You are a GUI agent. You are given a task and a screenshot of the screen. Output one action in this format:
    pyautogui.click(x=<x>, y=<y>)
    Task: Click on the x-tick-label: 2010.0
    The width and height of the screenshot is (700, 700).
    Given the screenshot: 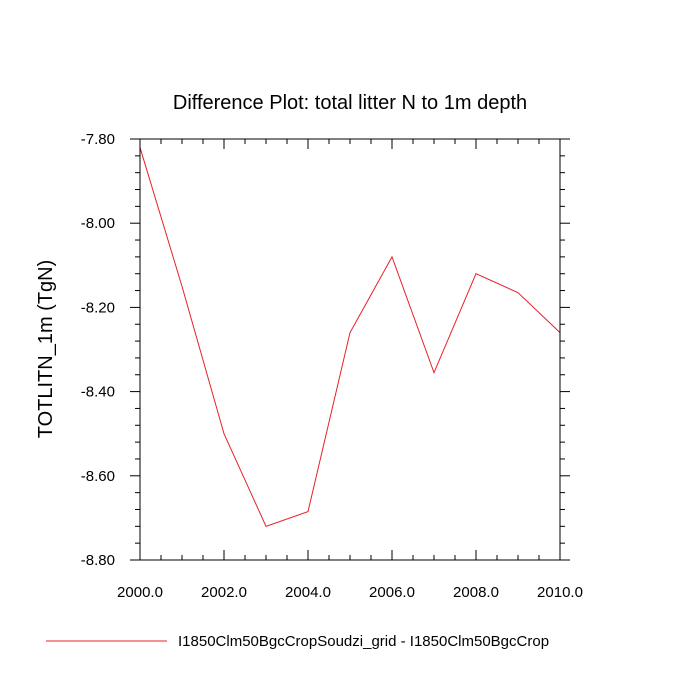 What is the action you would take?
    pyautogui.click(x=560, y=592)
    